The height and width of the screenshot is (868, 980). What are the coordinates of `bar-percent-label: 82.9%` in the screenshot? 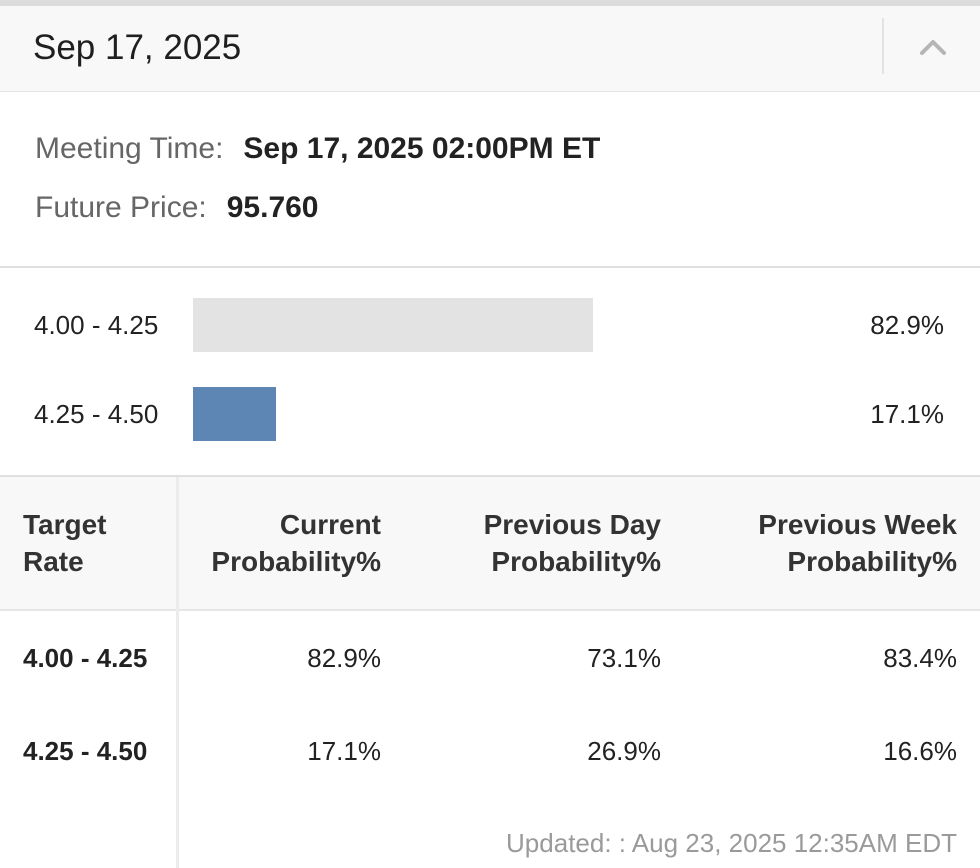 It's located at (907, 325).